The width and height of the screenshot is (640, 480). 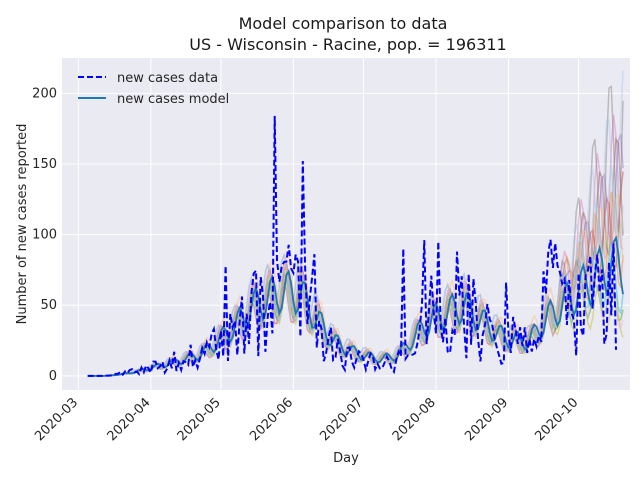 I want to click on y-axis-label: Number of new cases reported, so click(x=22, y=224).